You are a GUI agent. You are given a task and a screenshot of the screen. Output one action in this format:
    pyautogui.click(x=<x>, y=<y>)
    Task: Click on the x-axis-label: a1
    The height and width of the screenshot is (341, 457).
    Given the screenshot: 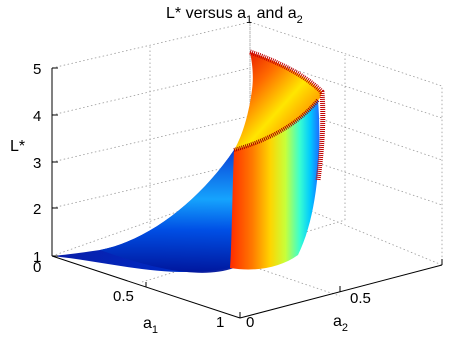 What is the action you would take?
    pyautogui.click(x=150, y=325)
    